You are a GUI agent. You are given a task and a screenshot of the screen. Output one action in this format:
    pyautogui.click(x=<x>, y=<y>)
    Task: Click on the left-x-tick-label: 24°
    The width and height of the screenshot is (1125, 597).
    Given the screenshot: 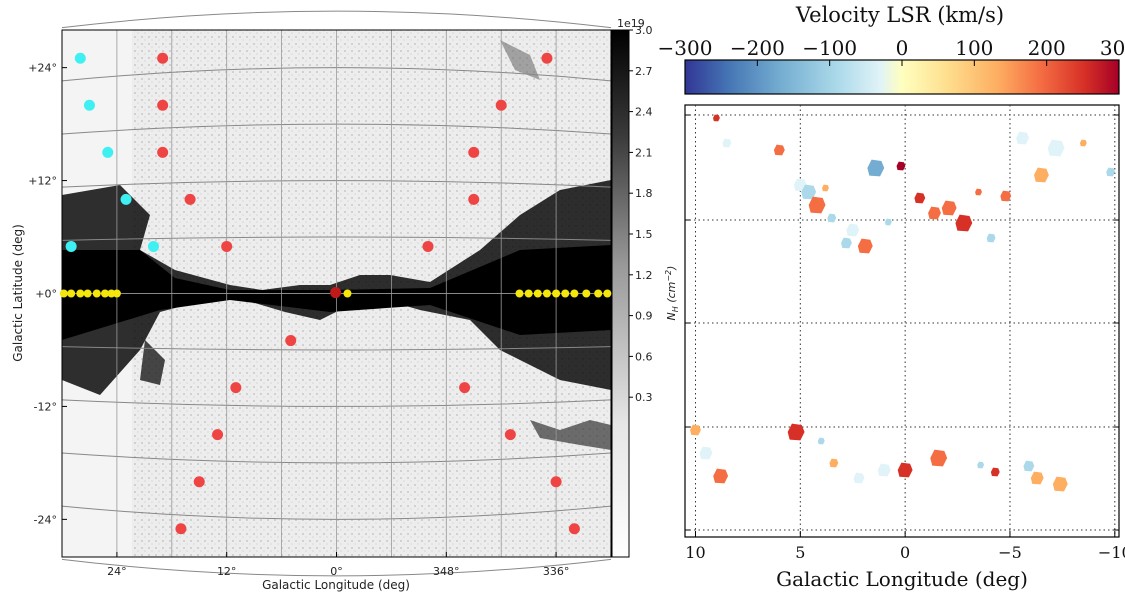 What is the action you would take?
    pyautogui.click(x=117, y=571)
    